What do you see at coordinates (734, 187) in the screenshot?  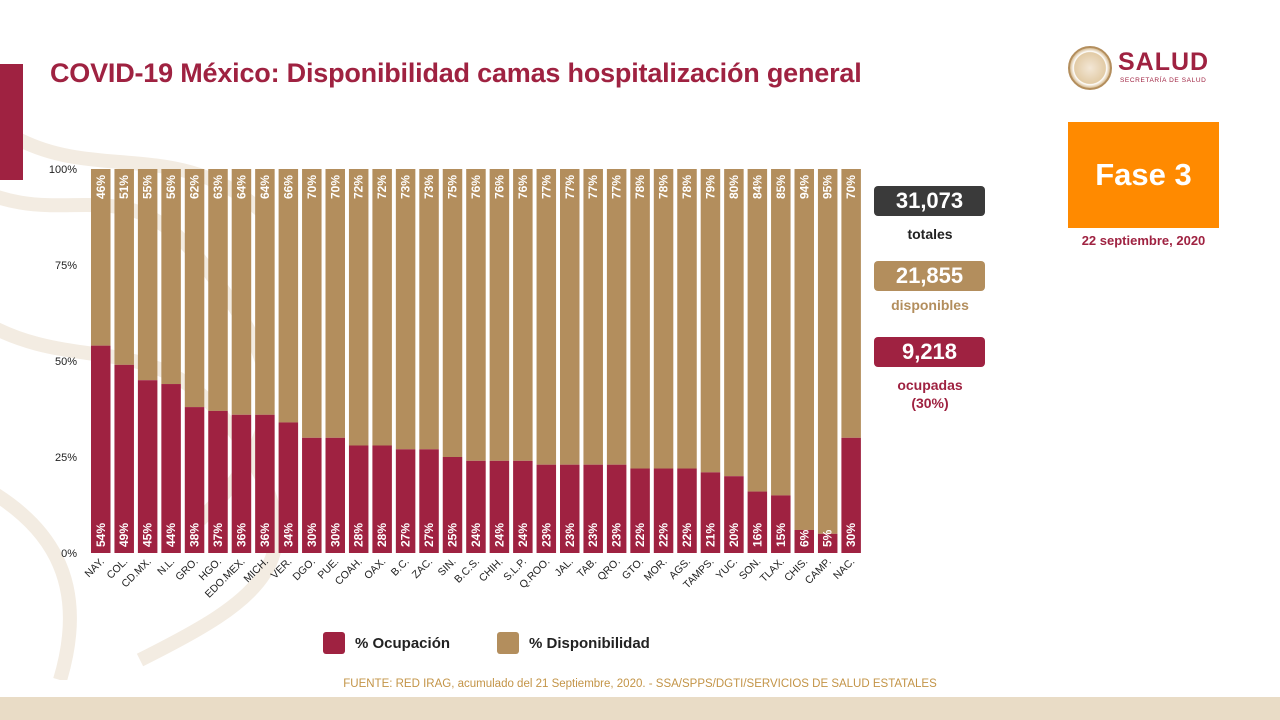 I see `data-label-disponibilidad: 80%` at bounding box center [734, 187].